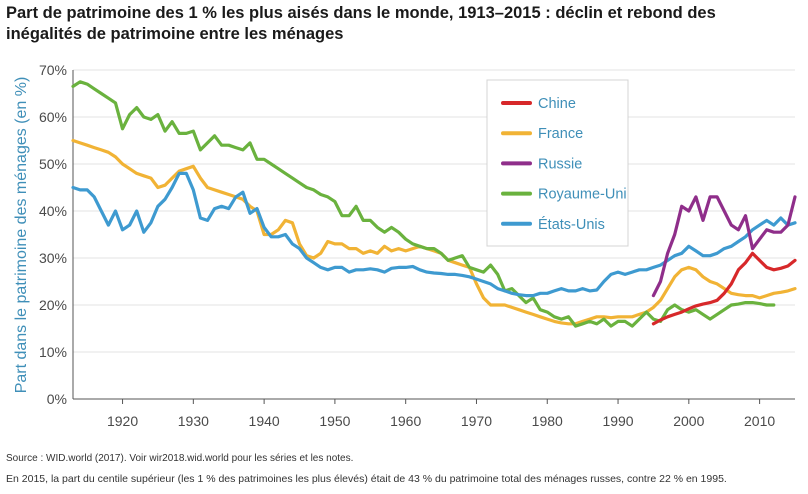  Describe the element at coordinates (724, 288) in the screenshot. I see `series-line-chine` at that location.